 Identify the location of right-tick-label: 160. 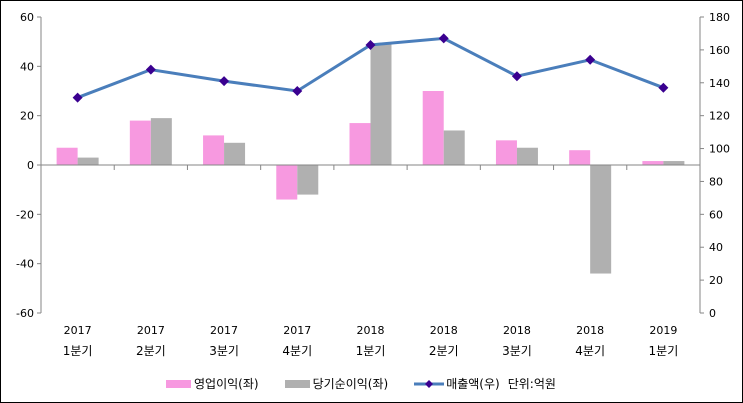
(719, 50).